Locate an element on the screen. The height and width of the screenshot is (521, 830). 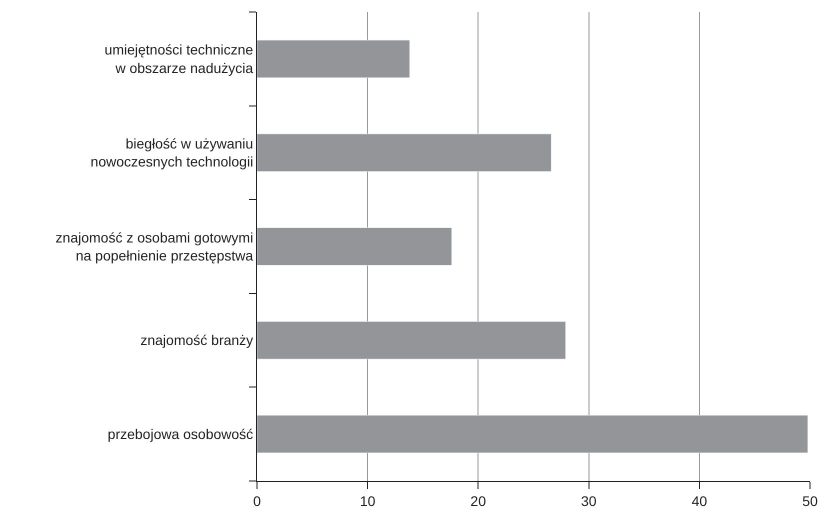
x-tick-label: 40 is located at coordinates (700, 500).